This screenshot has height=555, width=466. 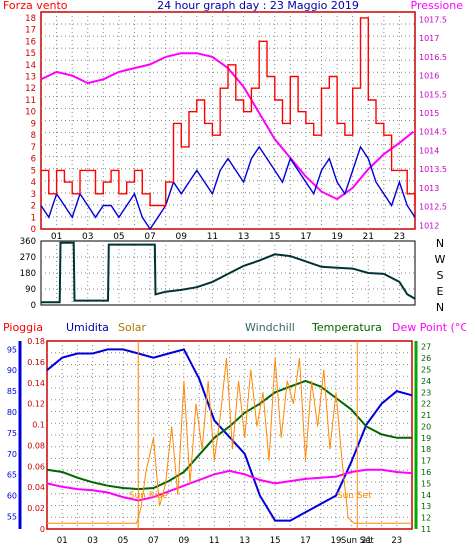 I want to click on temperature-tick-label: 12, so click(x=426, y=518).